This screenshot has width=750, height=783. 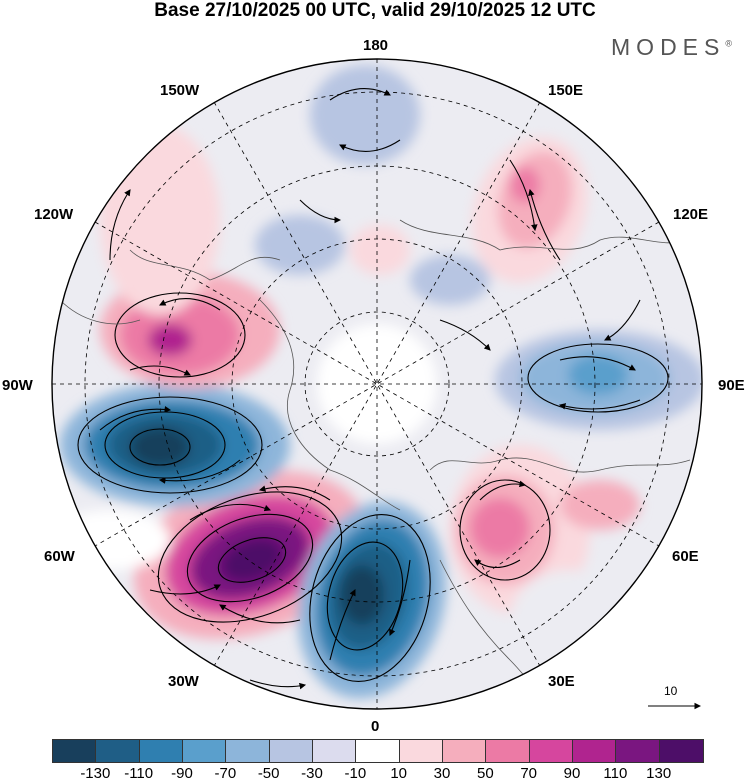 I want to click on colorbar-tick-label: 30, so click(x=442, y=773).